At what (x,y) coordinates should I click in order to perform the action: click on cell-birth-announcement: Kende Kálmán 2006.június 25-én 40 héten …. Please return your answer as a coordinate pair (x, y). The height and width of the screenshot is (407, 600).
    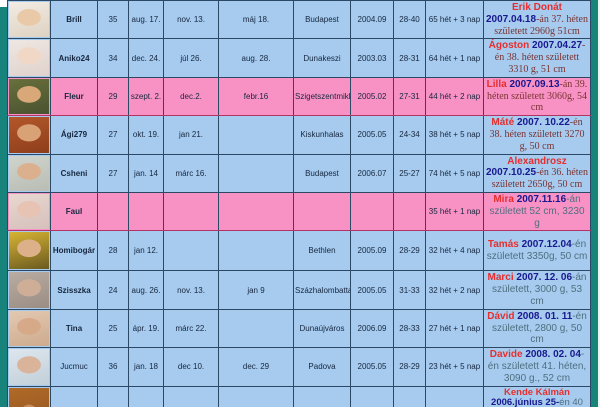
    Looking at the image, I should click on (537, 396).